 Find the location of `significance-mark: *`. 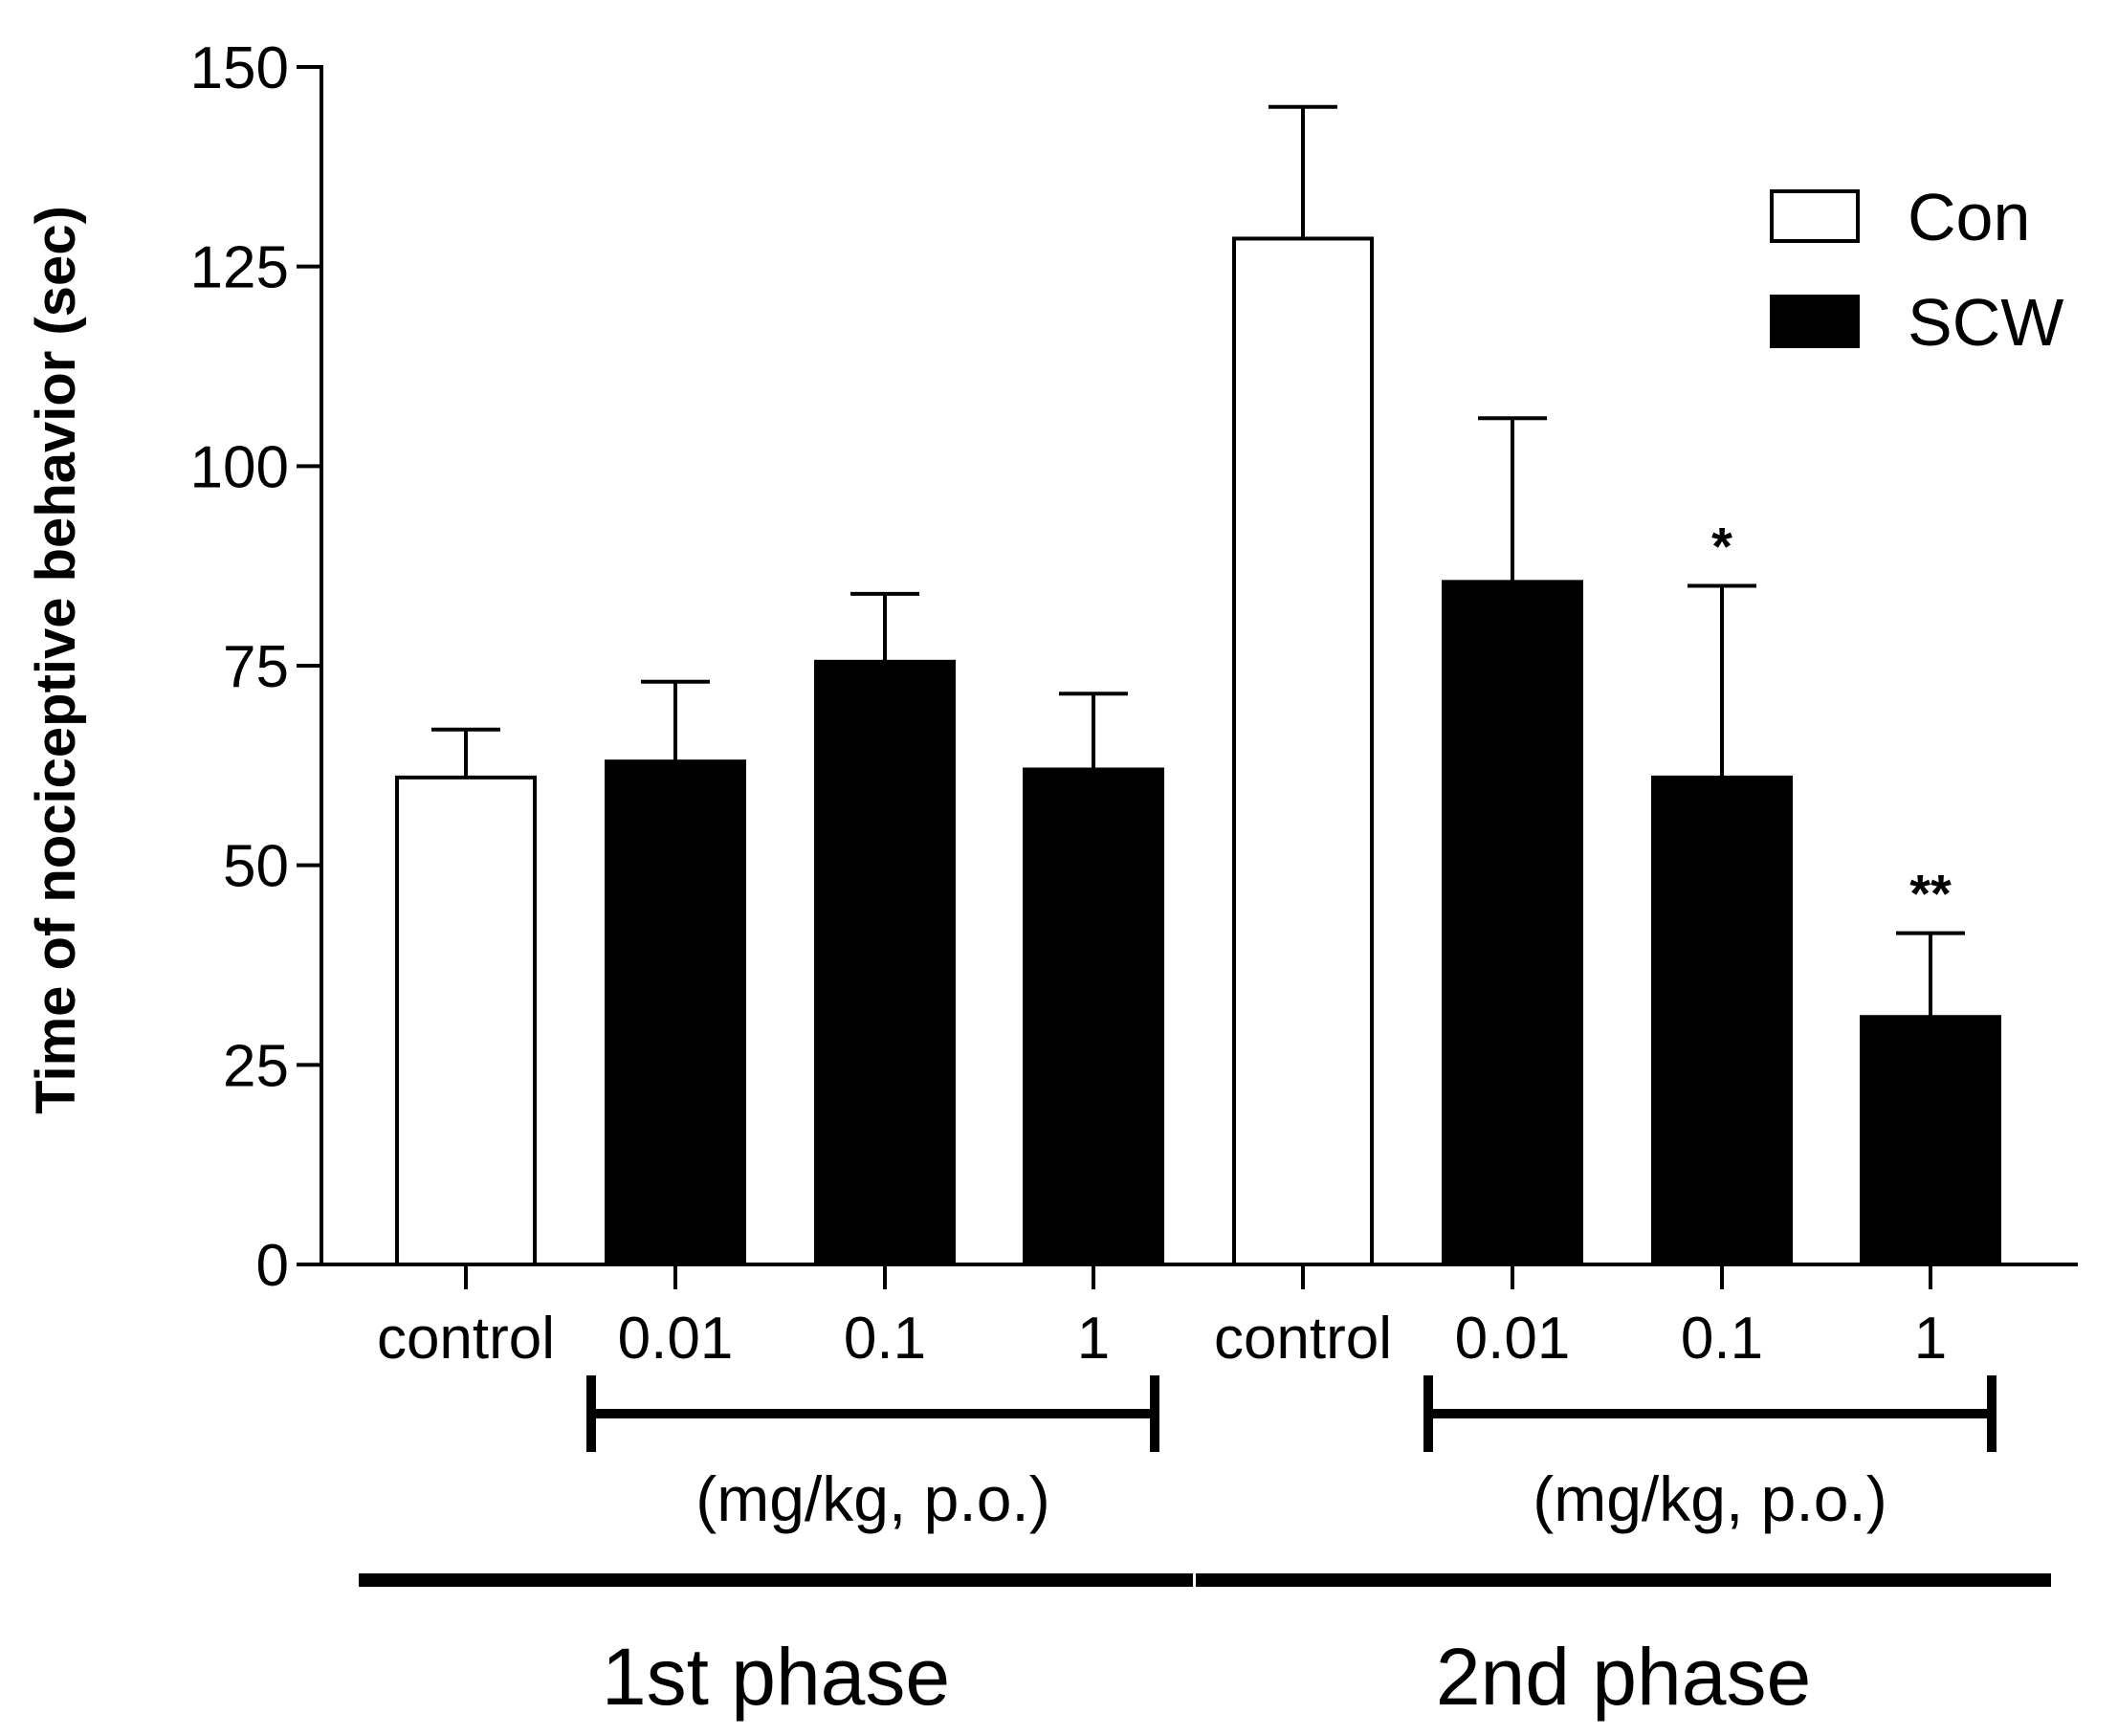

significance-mark: * is located at coordinates (1721, 546).